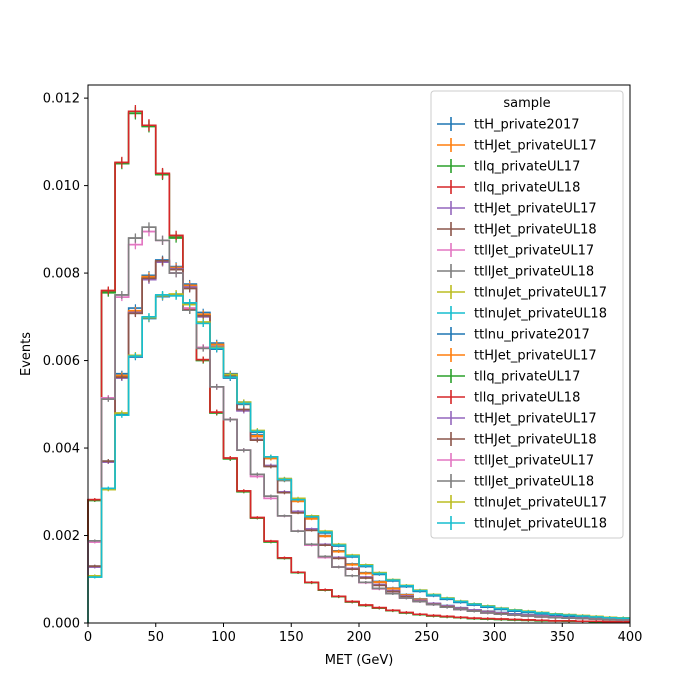 The image size is (700, 700). Describe the element at coordinates (61, 624) in the screenshot. I see `y-tick-label: 0.000` at that location.